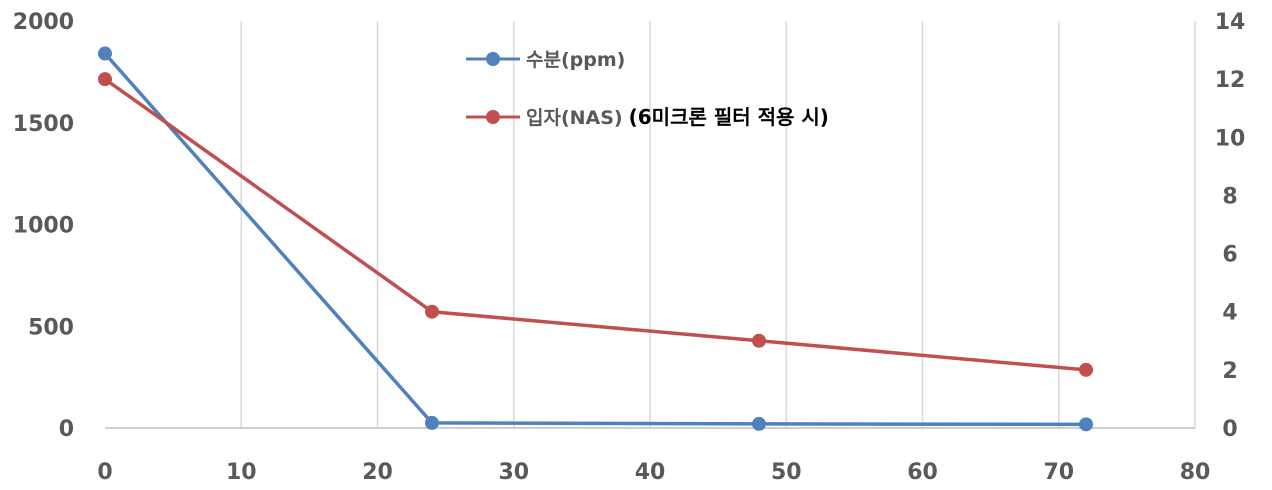 The width and height of the screenshot is (1272, 490). Describe the element at coordinates (922, 472) in the screenshot. I see `x-tick-label: 60` at that location.